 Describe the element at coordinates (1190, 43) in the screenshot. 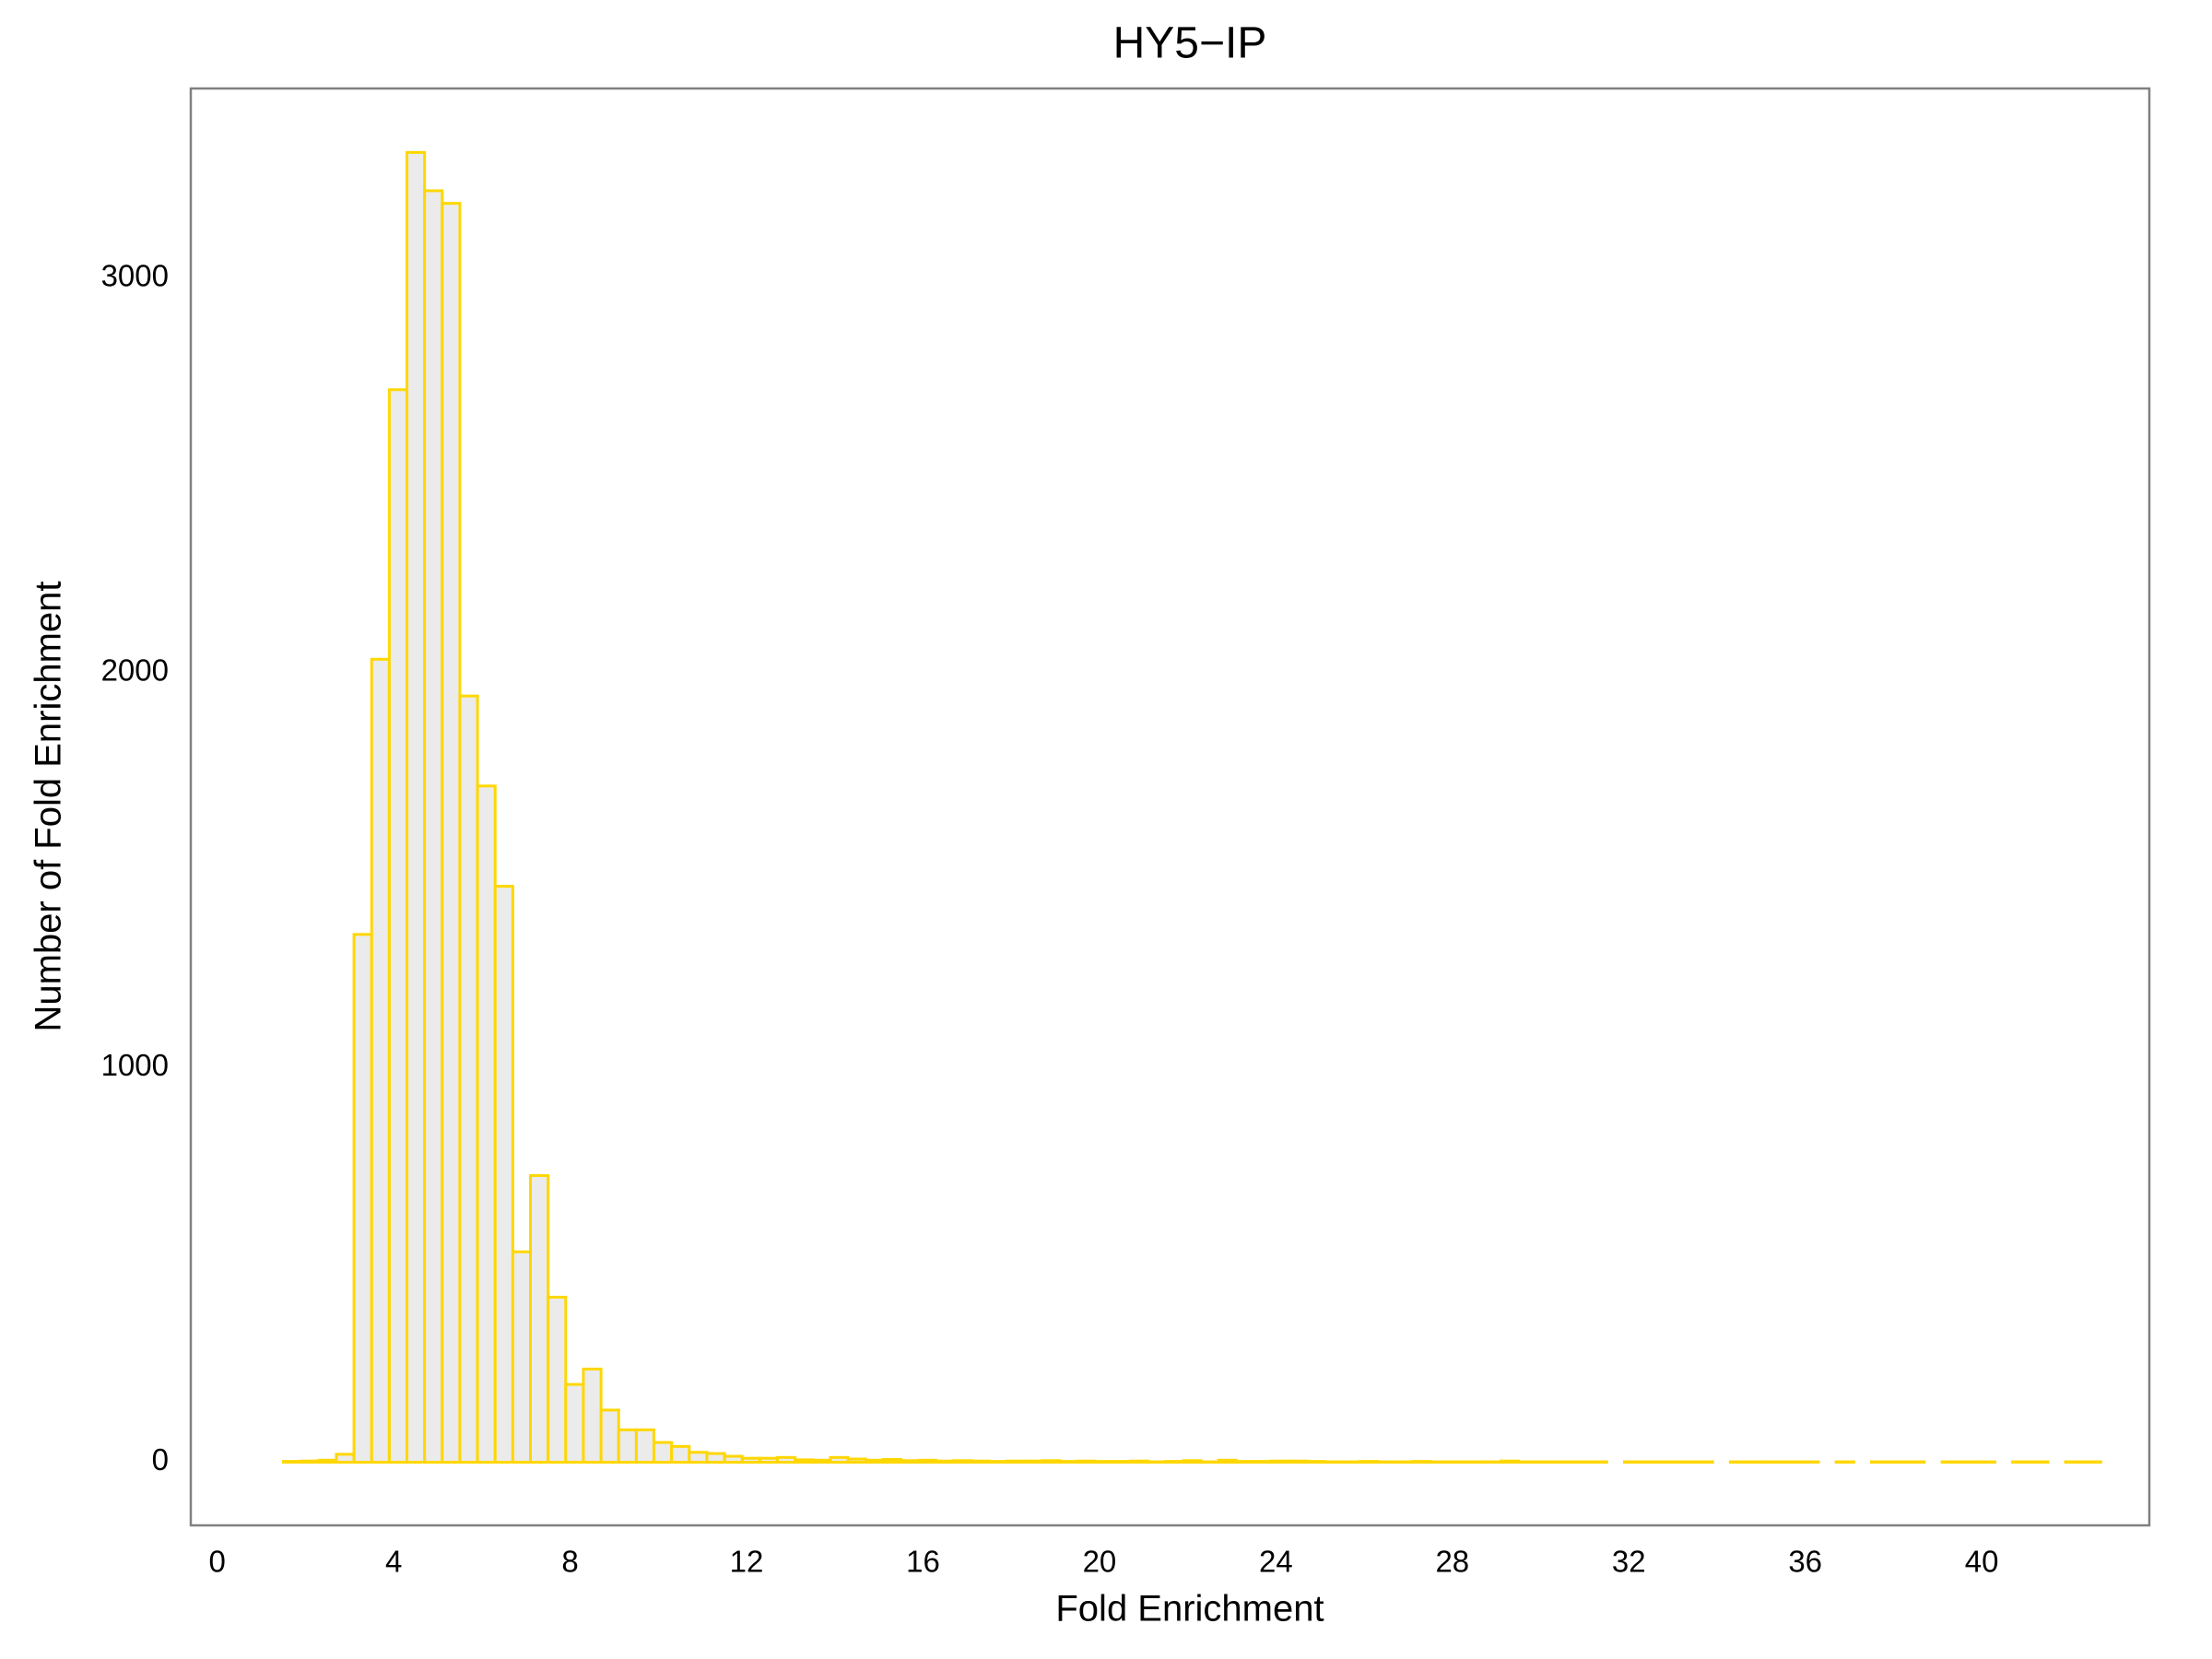

I see `chart-title: HY5−IP` at that location.